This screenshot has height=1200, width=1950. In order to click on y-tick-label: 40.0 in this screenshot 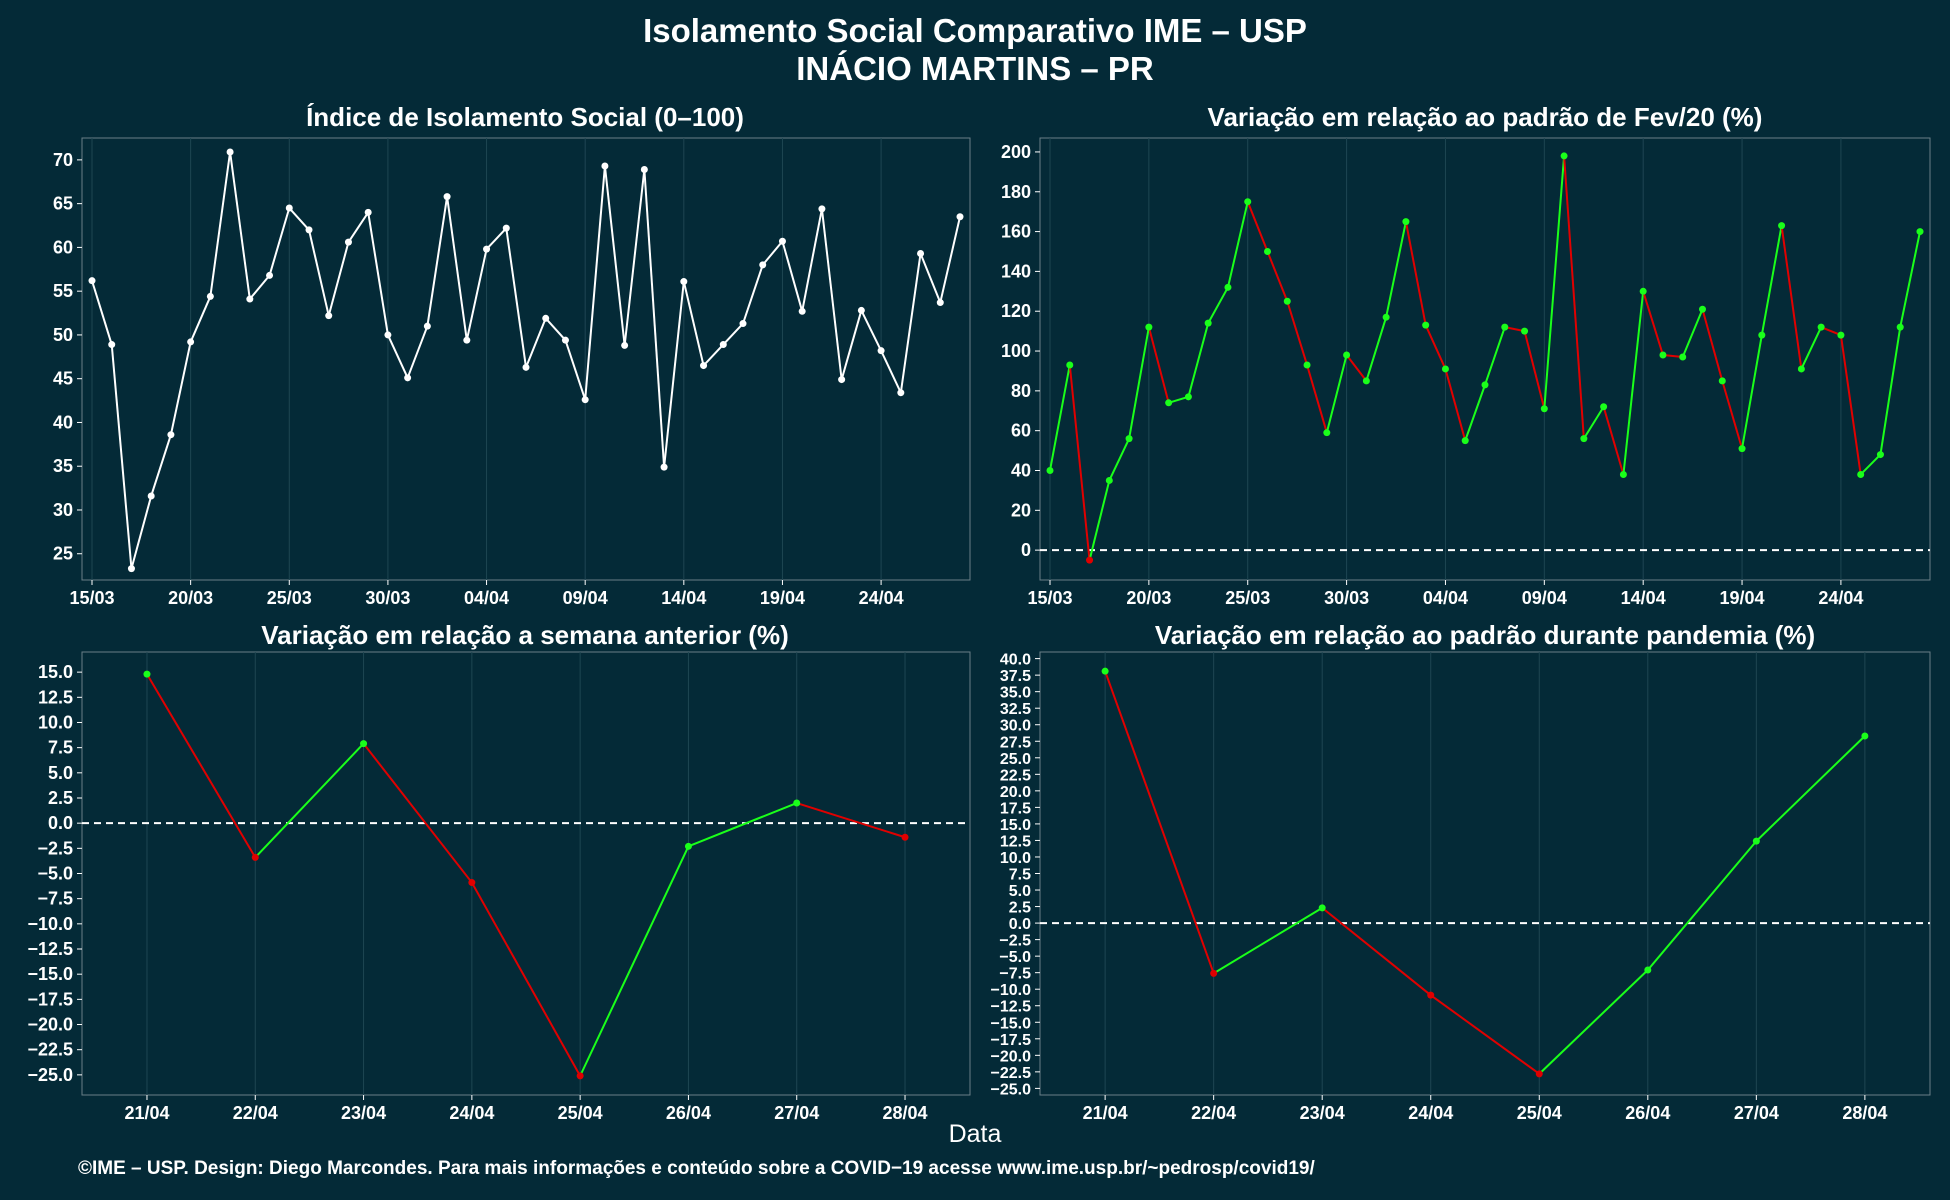, I will do `click(1015, 660)`.